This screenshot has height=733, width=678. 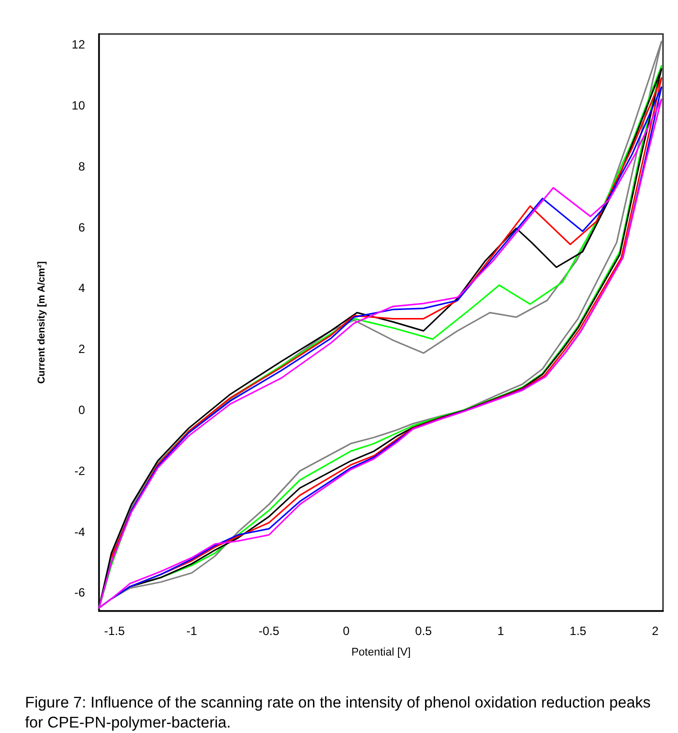 What do you see at coordinates (423, 631) in the screenshot?
I see `x-tick-label: 0.5` at bounding box center [423, 631].